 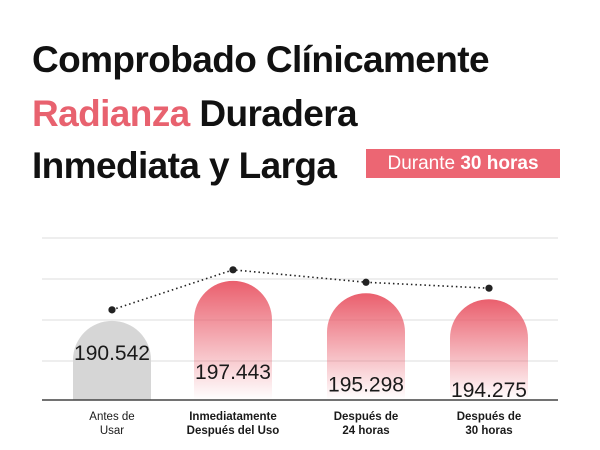 I want to click on trend-line, so click(x=300, y=290).